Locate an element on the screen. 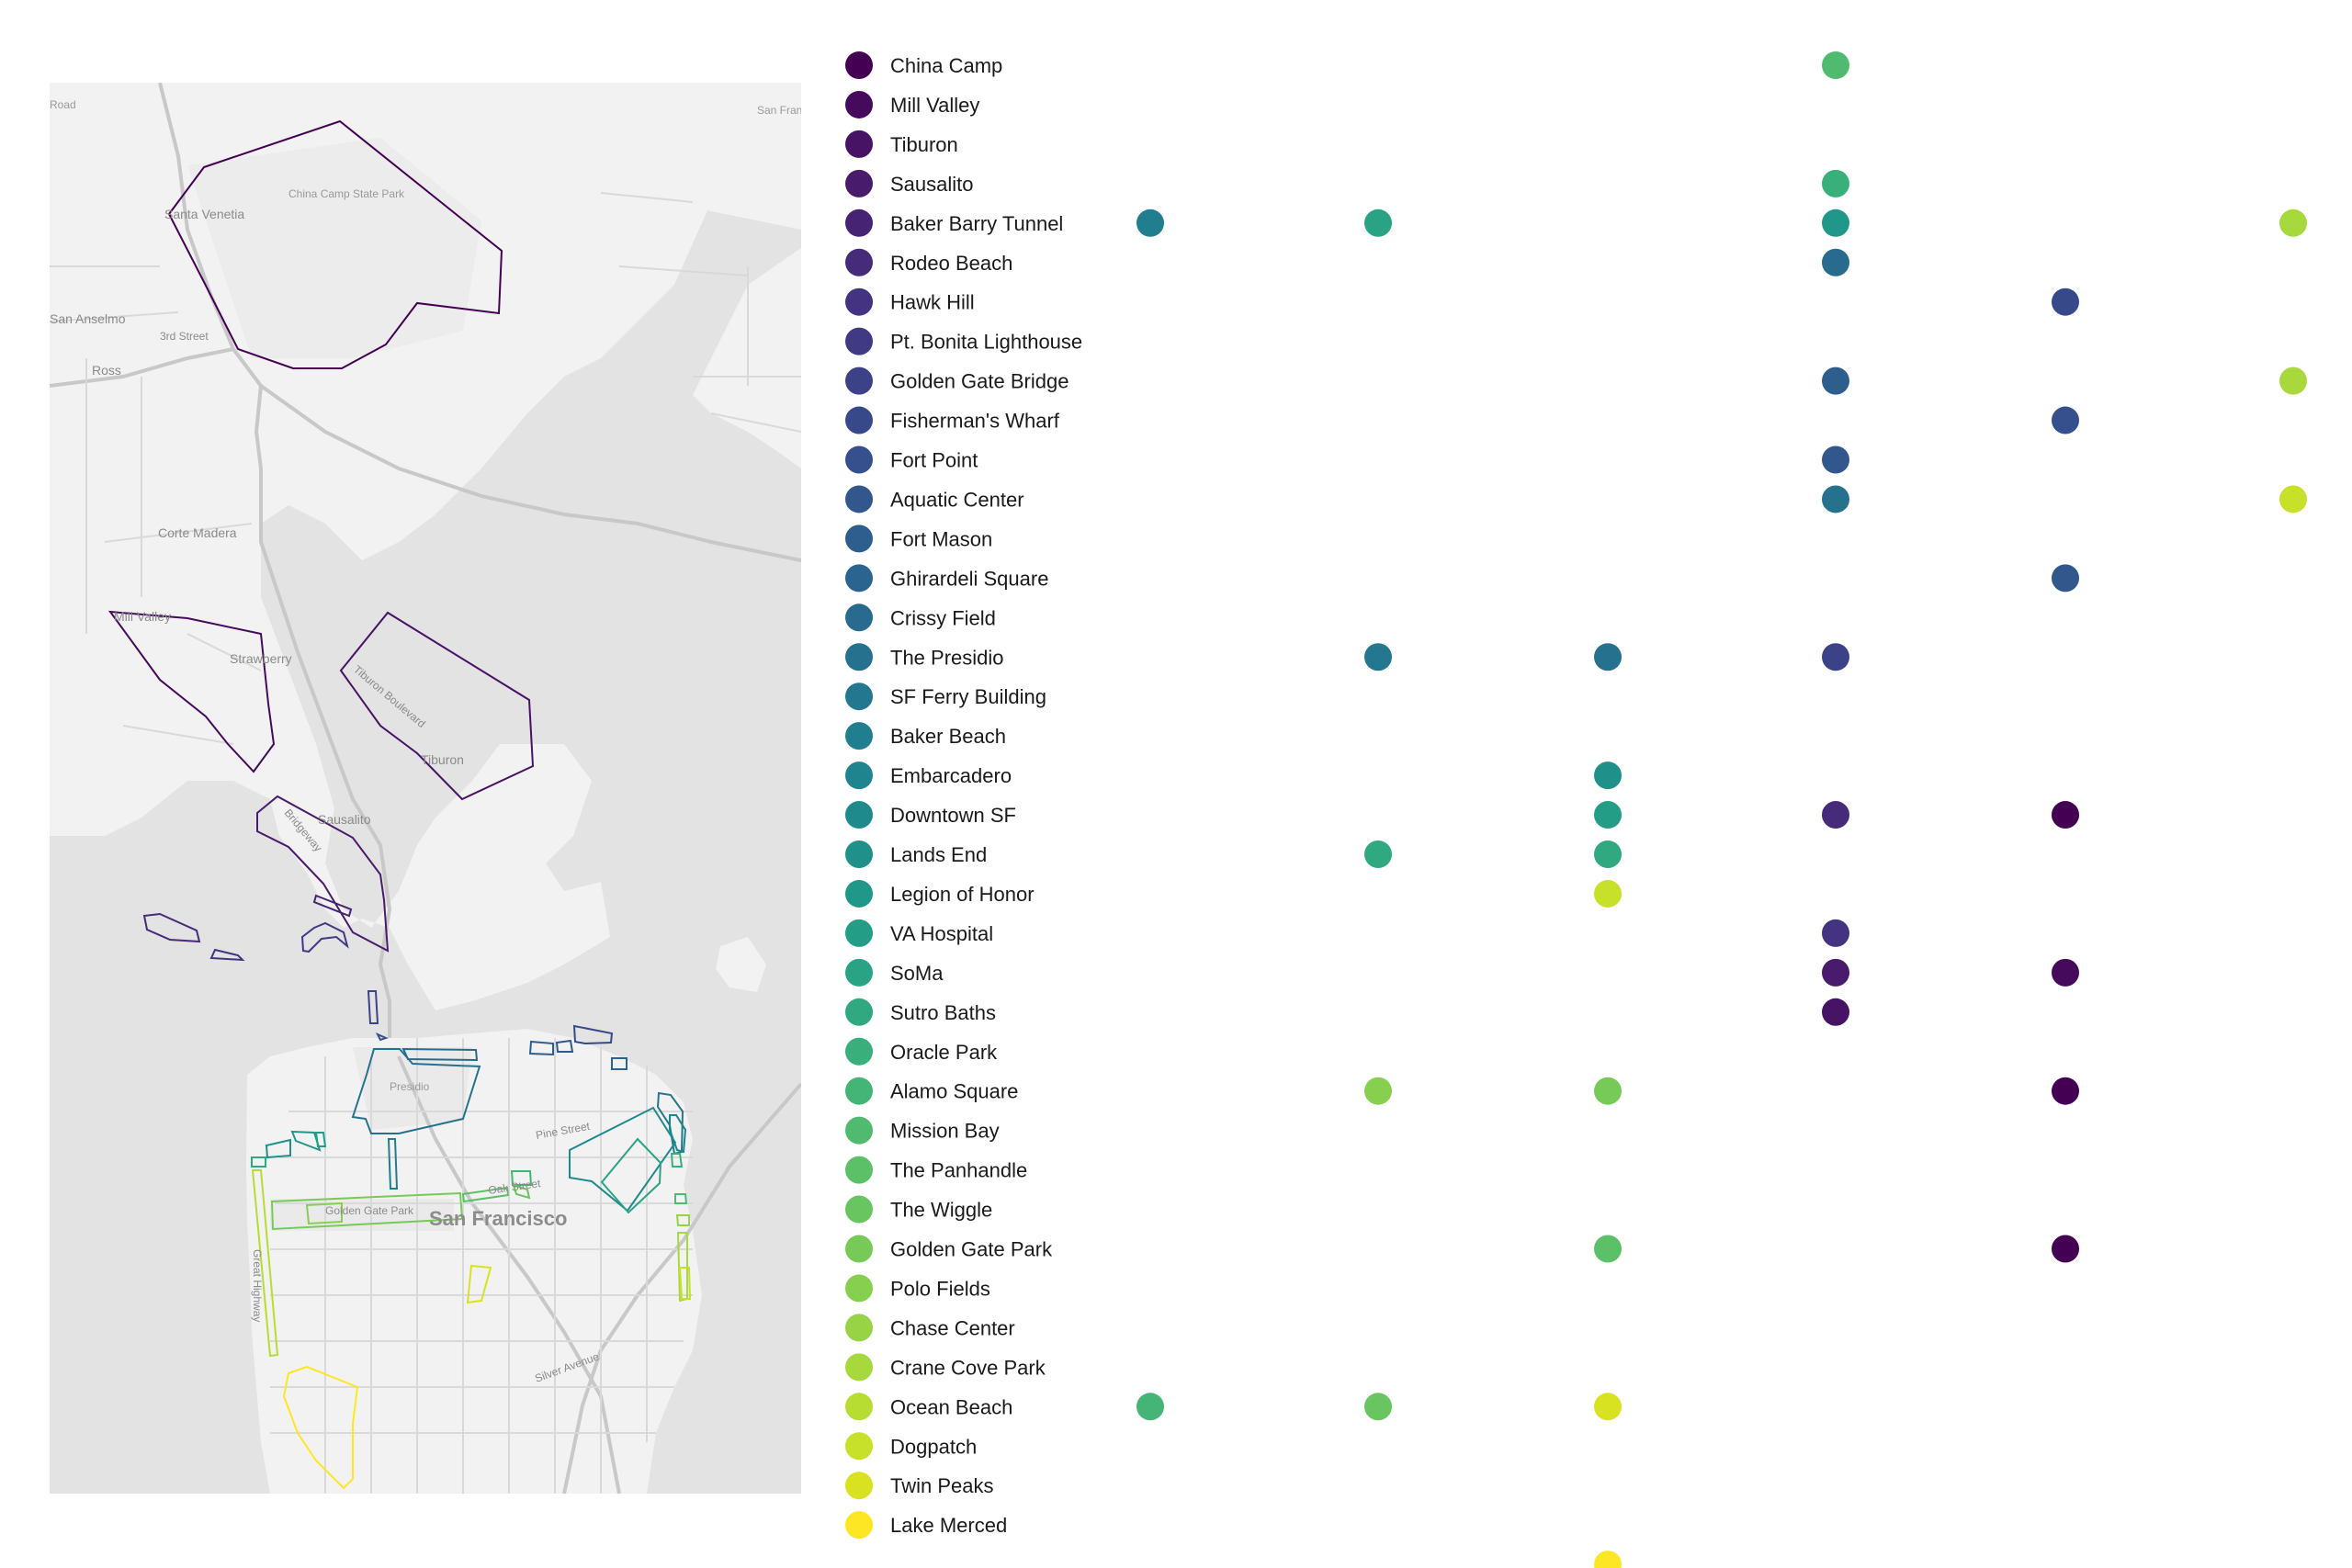  polygon-chase-center is located at coordinates (682, 1220).